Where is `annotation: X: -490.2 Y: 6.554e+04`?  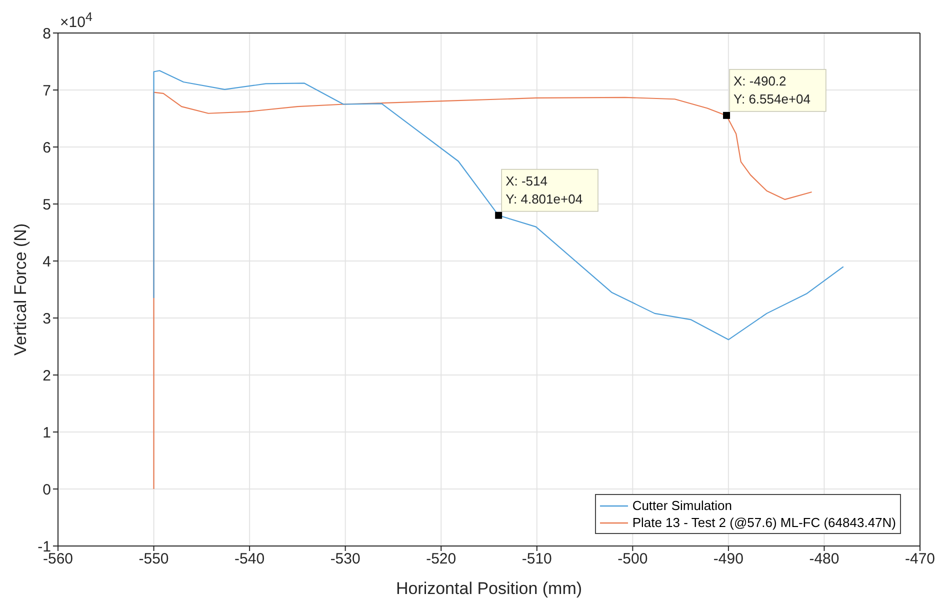
annotation: X: -490.2 Y: 6.554e+04 is located at coordinates (772, 89).